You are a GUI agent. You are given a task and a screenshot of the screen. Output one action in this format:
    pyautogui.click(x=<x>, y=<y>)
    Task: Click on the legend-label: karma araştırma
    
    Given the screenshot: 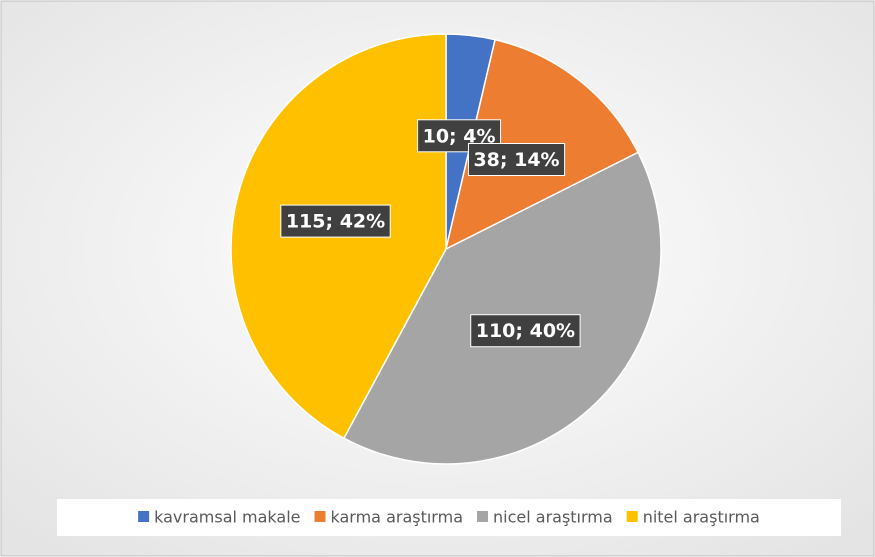 What is the action you would take?
    pyautogui.click(x=397, y=517)
    